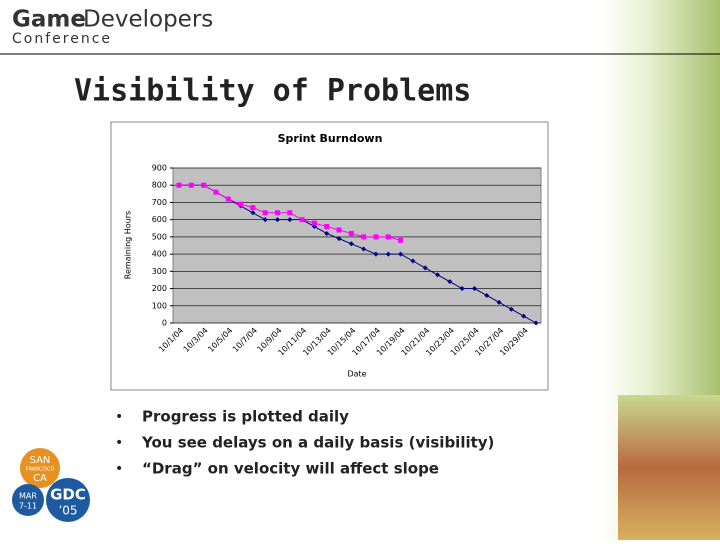 The width and height of the screenshot is (720, 544). What do you see at coordinates (669, 467) in the screenshot?
I see `field-image` at bounding box center [669, 467].